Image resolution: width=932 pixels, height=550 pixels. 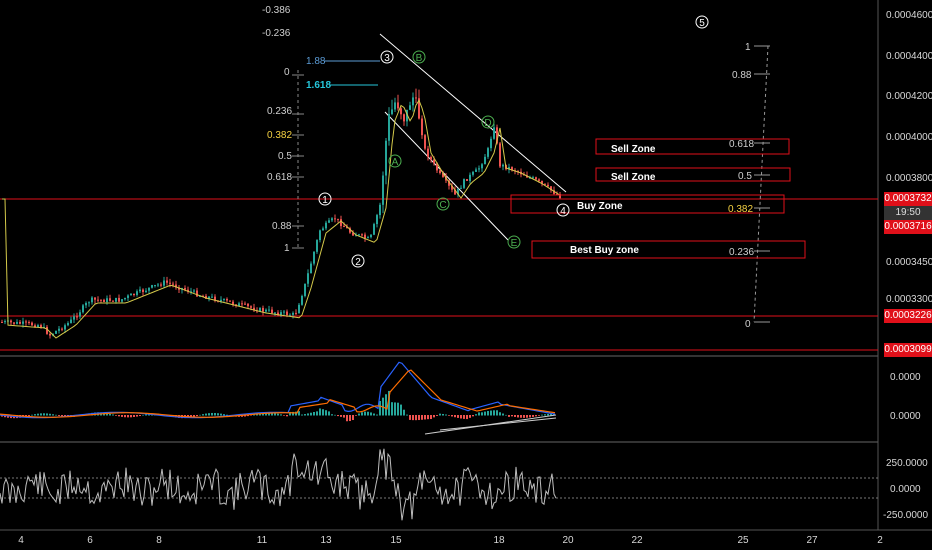 What do you see at coordinates (262, 540) in the screenshot?
I see `time-label-11: 11` at bounding box center [262, 540].